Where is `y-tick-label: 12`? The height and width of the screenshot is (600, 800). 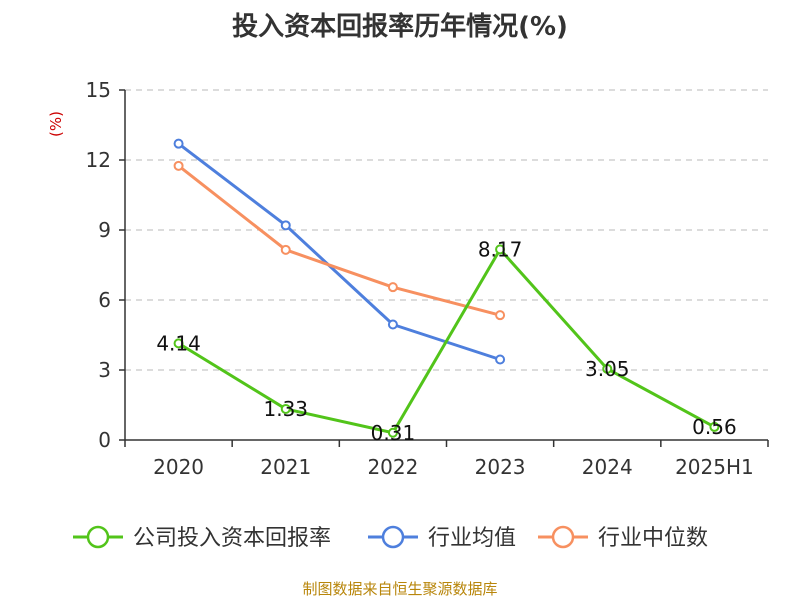 y-tick-label: 12 is located at coordinates (98, 160).